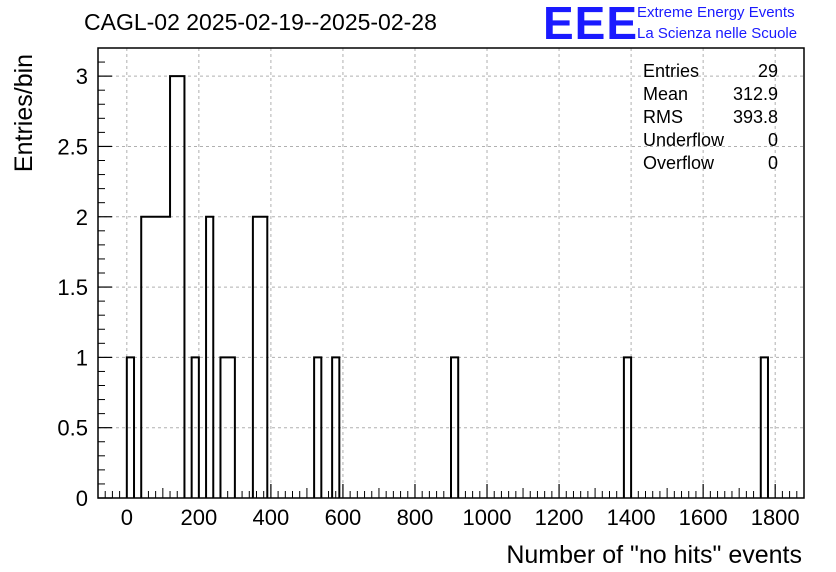 This screenshot has width=836, height=572. Describe the element at coordinates (260, 22) in the screenshot. I see `chart-title: CAGL-02 2025-02-19--2025-02-28` at that location.